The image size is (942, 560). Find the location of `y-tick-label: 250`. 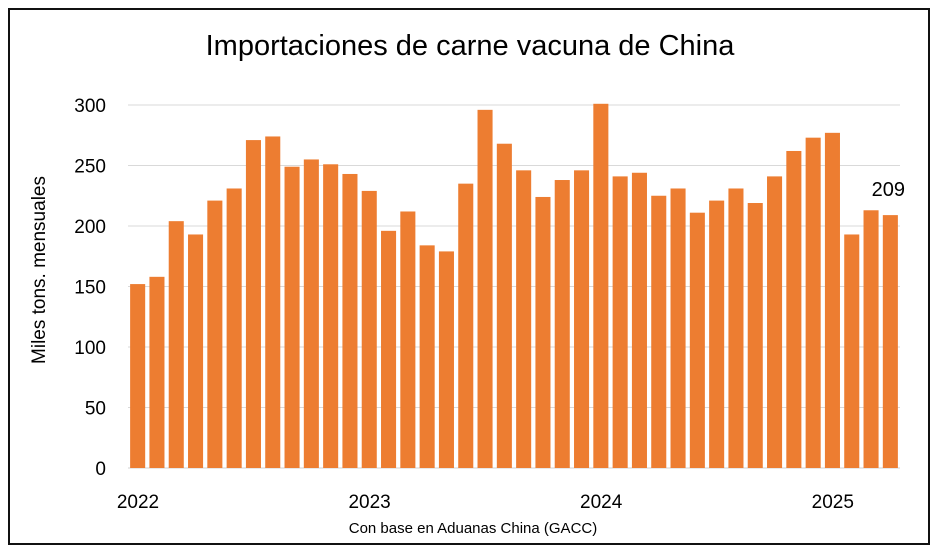

y-tick-label: 250 is located at coordinates (90, 167).